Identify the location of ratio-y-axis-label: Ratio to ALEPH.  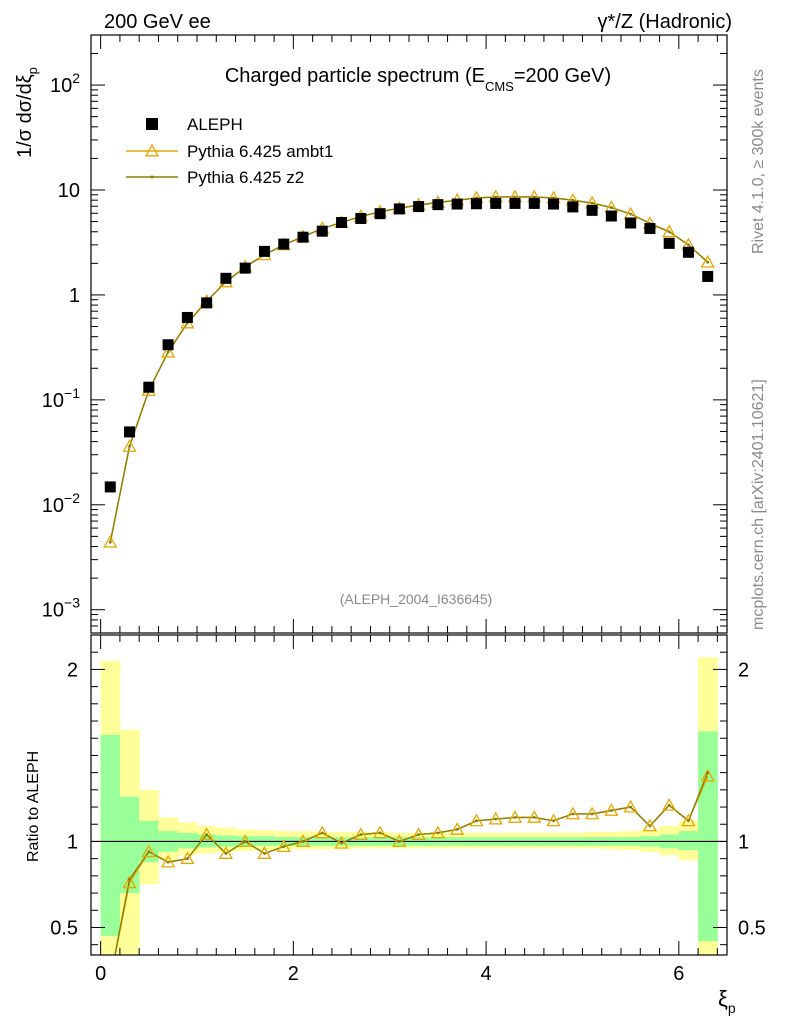
(33, 806).